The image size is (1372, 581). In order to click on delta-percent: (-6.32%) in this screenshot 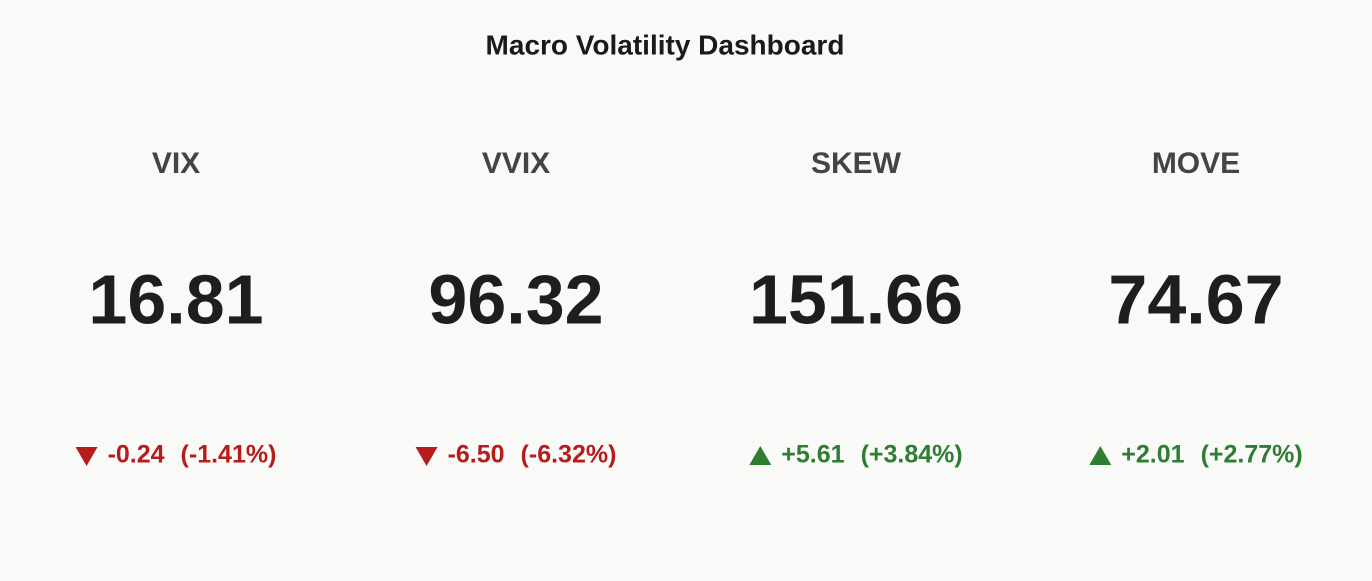, I will do `click(569, 455)`.